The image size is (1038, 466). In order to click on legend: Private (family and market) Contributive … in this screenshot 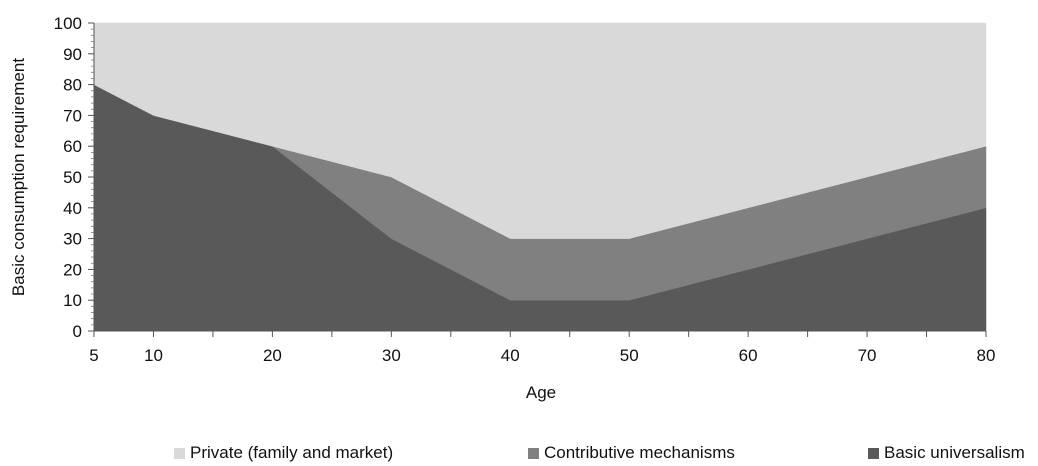, I will do `click(519, 453)`.